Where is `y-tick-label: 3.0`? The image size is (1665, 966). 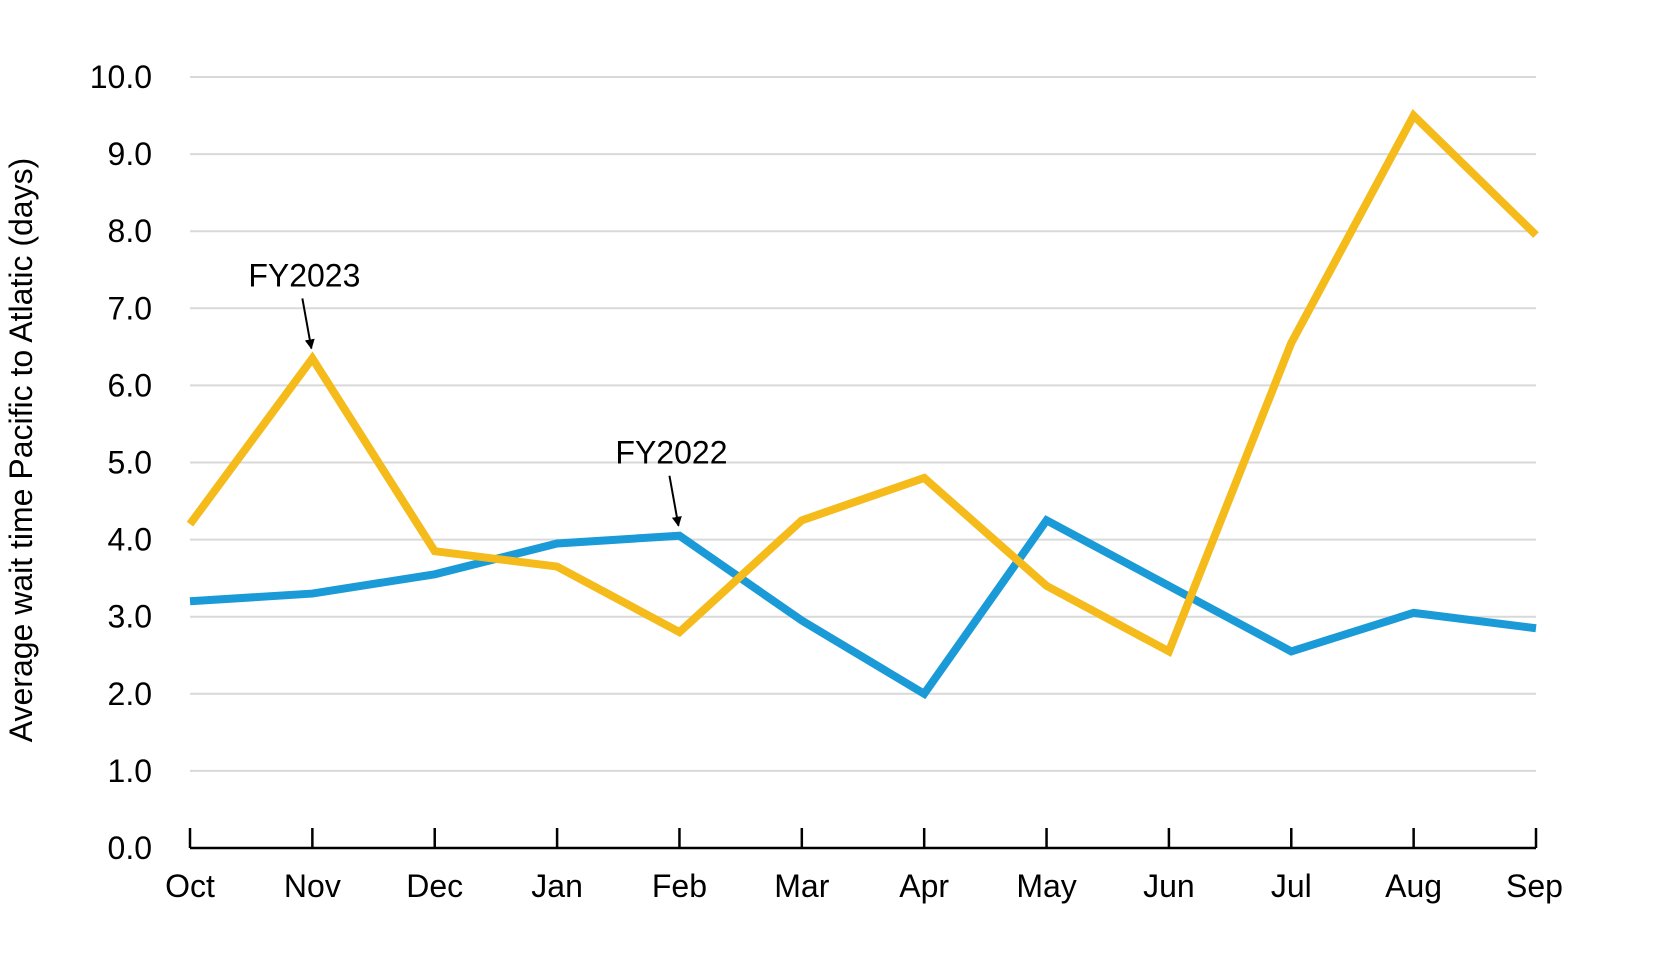 y-tick-label: 3.0 is located at coordinates (130, 617).